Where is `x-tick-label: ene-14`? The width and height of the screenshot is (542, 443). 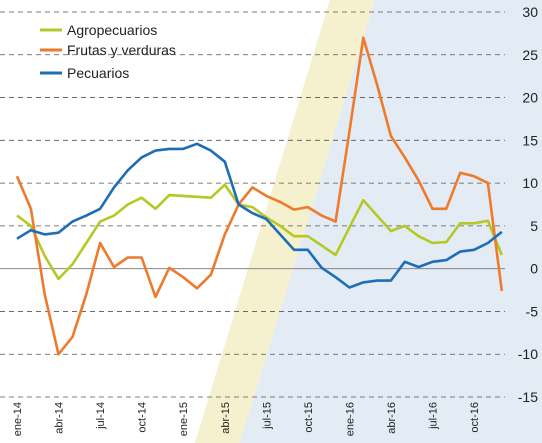 x-tick-label: ene-14 is located at coordinates (18, 419).